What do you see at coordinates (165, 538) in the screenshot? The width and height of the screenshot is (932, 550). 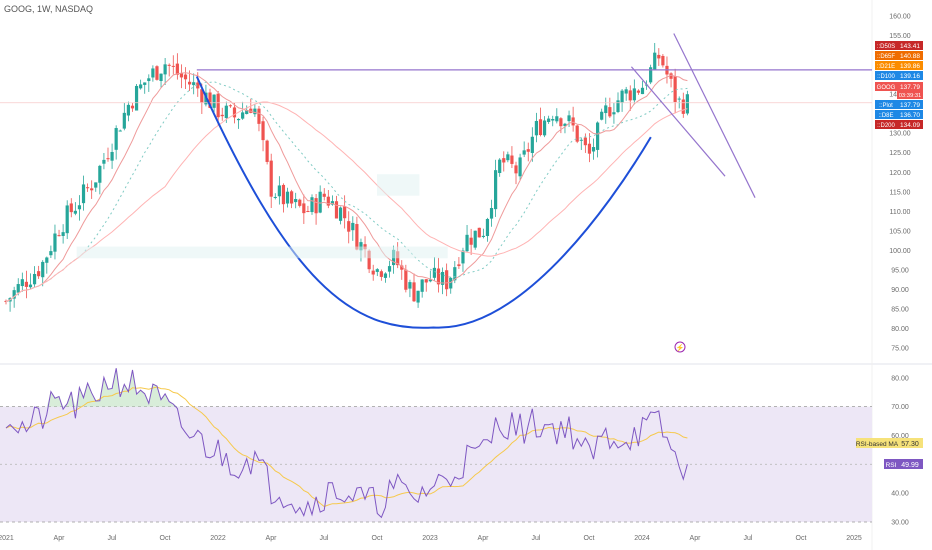 I see `time-axis-tick: Oct` at bounding box center [165, 538].